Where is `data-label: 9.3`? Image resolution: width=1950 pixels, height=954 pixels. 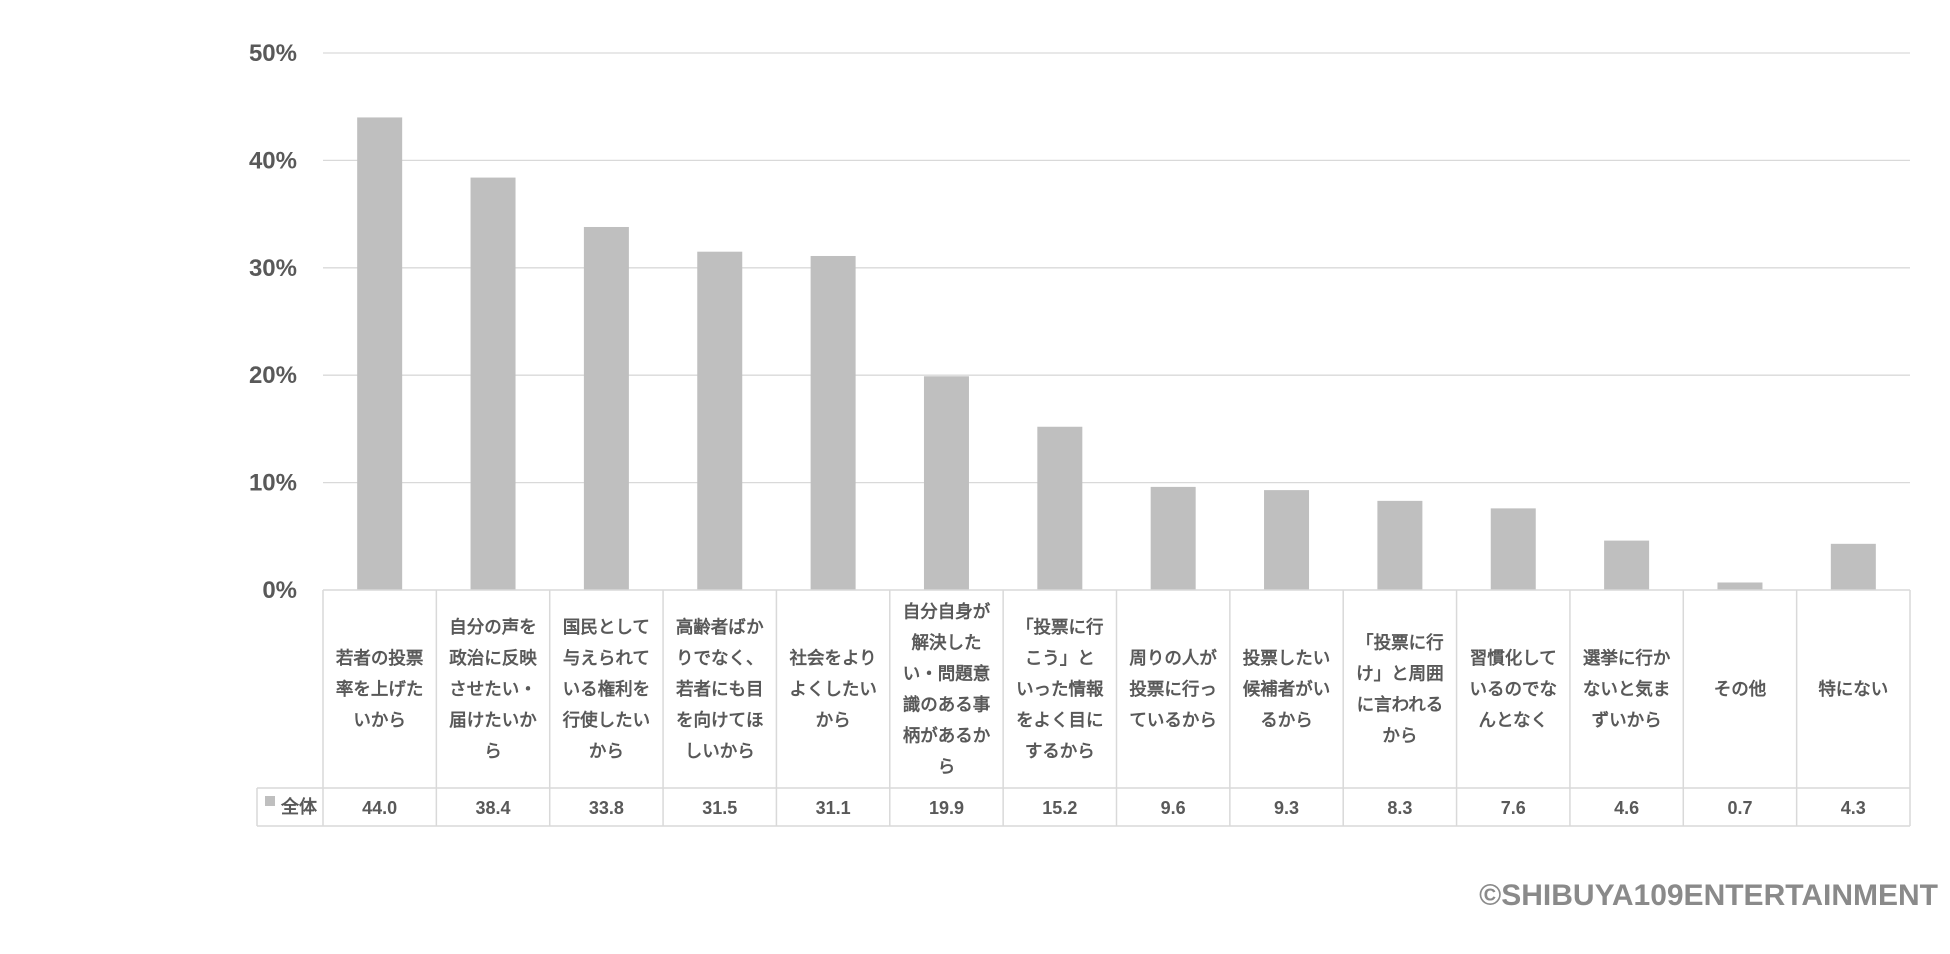
data-label: 9.3 is located at coordinates (1286, 808).